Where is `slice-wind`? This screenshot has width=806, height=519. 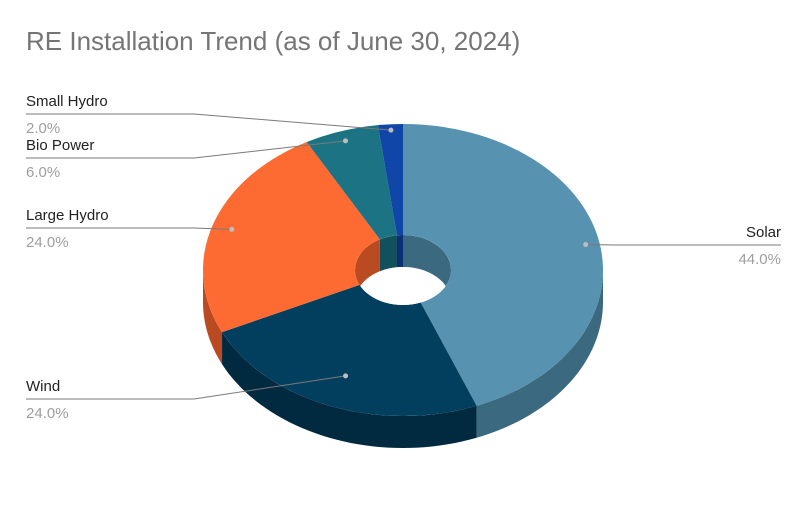 slice-wind is located at coordinates (349, 350).